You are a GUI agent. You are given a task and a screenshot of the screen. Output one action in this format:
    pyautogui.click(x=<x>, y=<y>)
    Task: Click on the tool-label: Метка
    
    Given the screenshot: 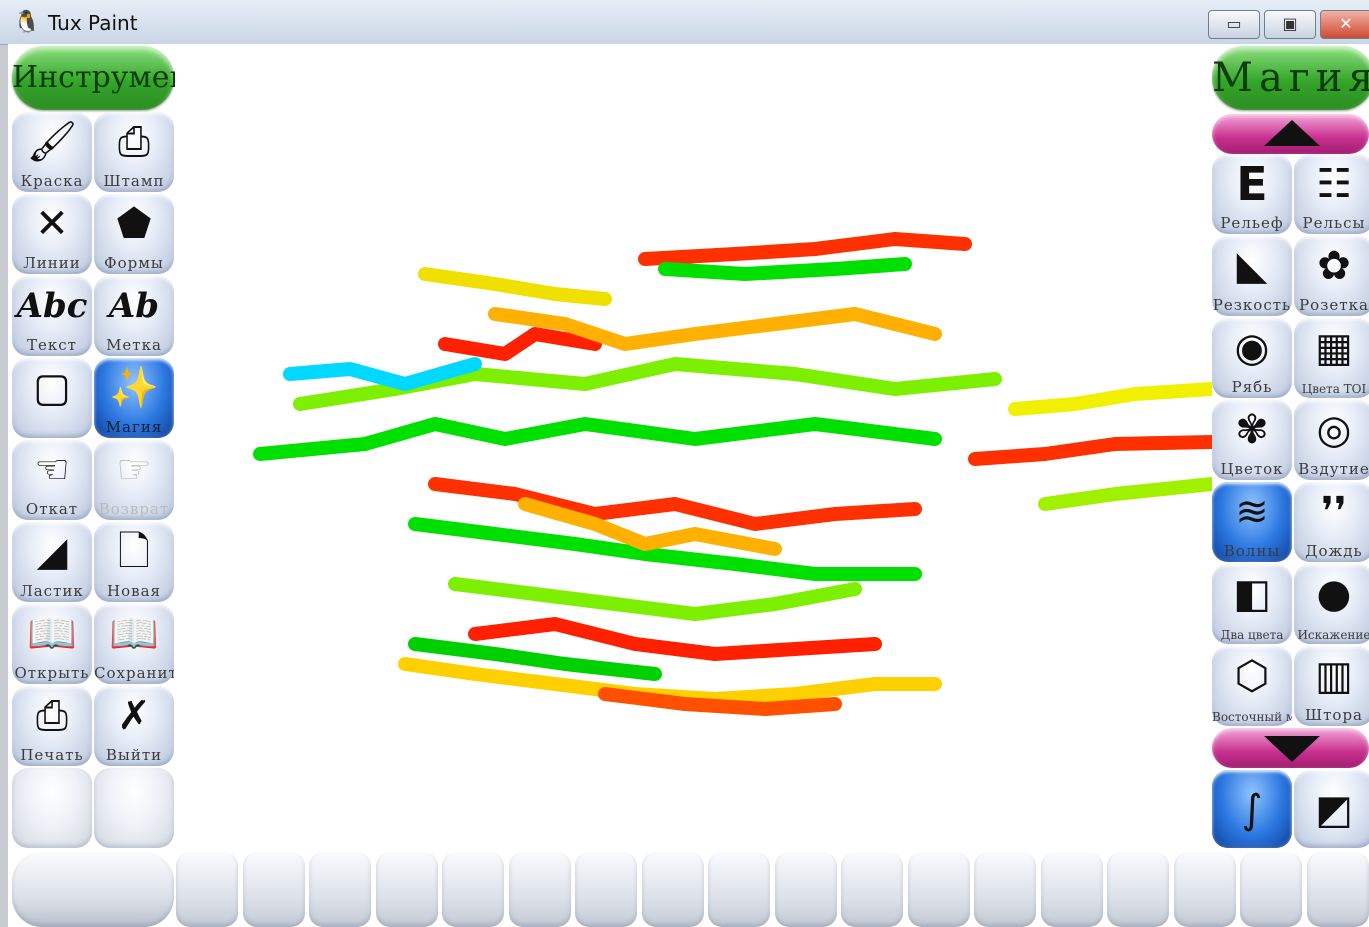 What is the action you would take?
    pyautogui.click(x=134, y=345)
    